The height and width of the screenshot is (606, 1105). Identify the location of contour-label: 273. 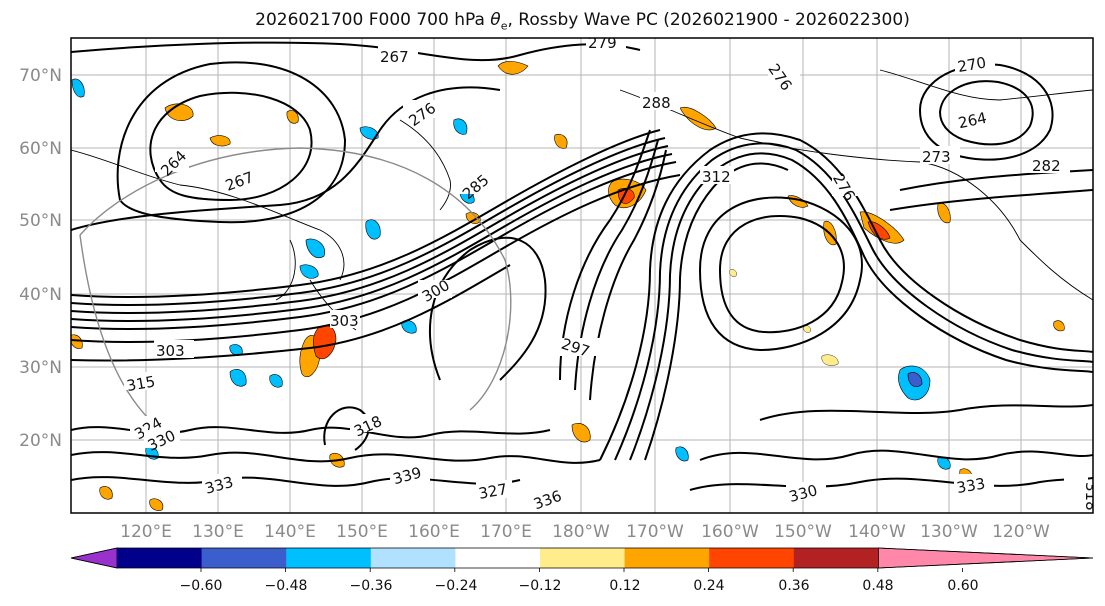
(936, 157).